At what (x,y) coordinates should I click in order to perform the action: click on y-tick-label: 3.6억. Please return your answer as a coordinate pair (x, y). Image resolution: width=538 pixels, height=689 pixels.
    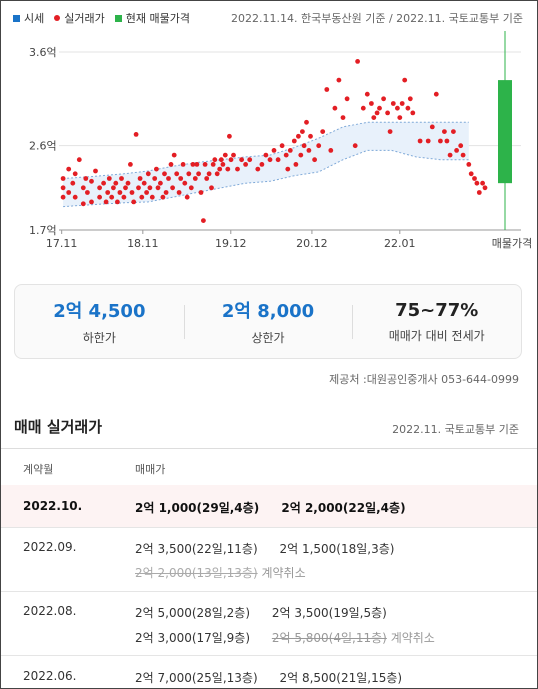
    Looking at the image, I should click on (43, 52).